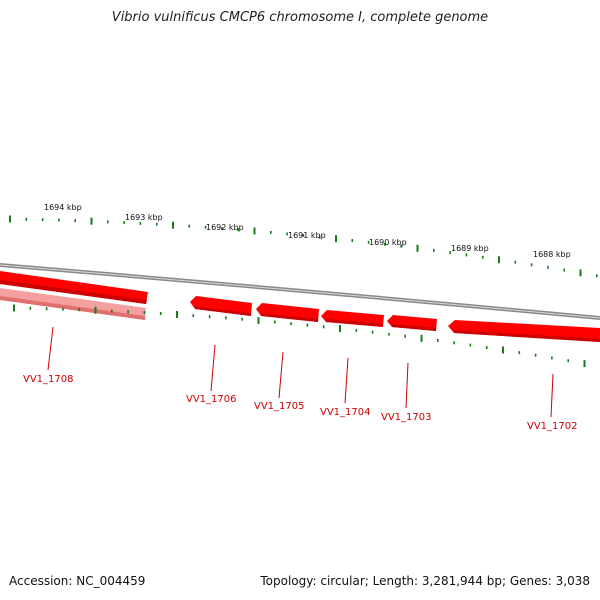 The image size is (600, 600). What do you see at coordinates (73, 292) in the screenshot?
I see `gene-arc-outer-shade` at bounding box center [73, 292].